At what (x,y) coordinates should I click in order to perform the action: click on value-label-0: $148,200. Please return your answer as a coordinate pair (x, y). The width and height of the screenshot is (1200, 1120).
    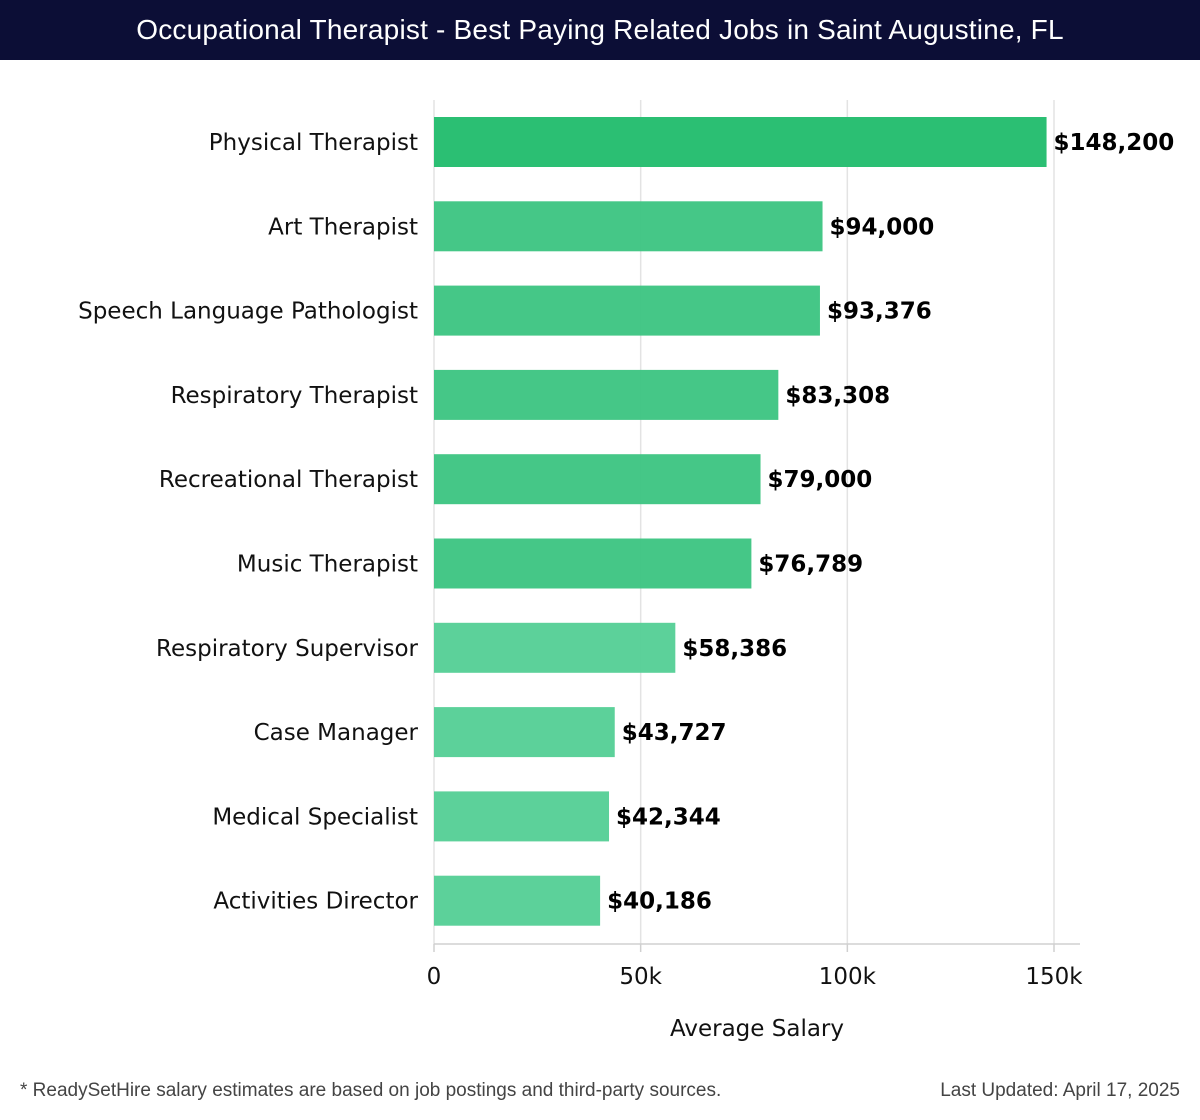
    Looking at the image, I should click on (1114, 143).